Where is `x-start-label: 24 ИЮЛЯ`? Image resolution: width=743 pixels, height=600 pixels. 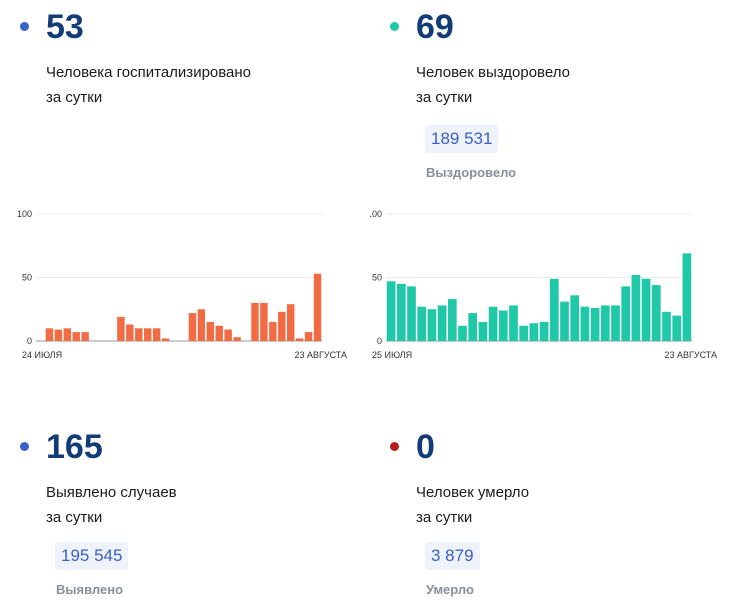 x-start-label: 24 ИЮЛЯ is located at coordinates (42, 355).